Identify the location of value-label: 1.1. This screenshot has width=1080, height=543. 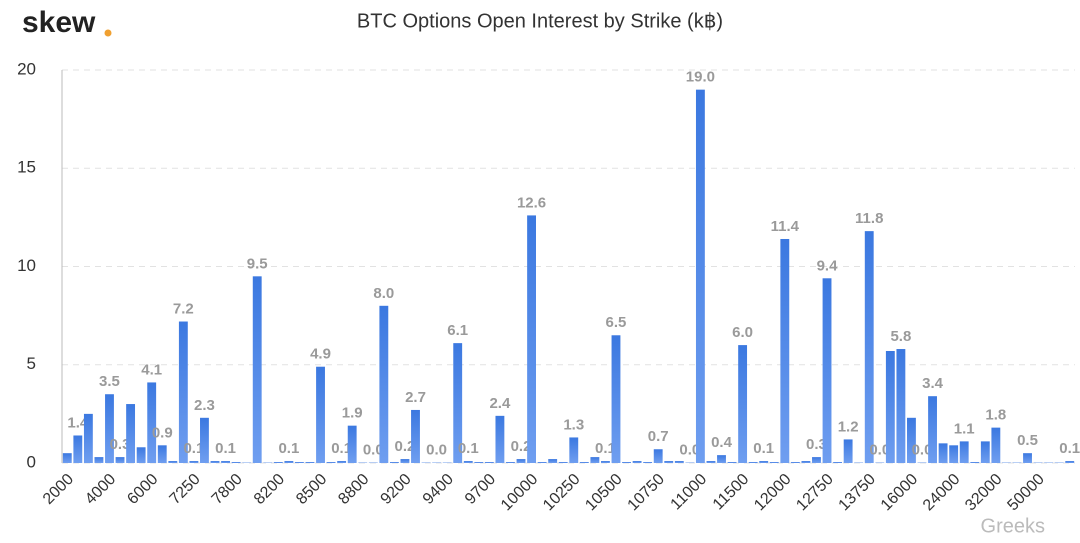
(964, 428).